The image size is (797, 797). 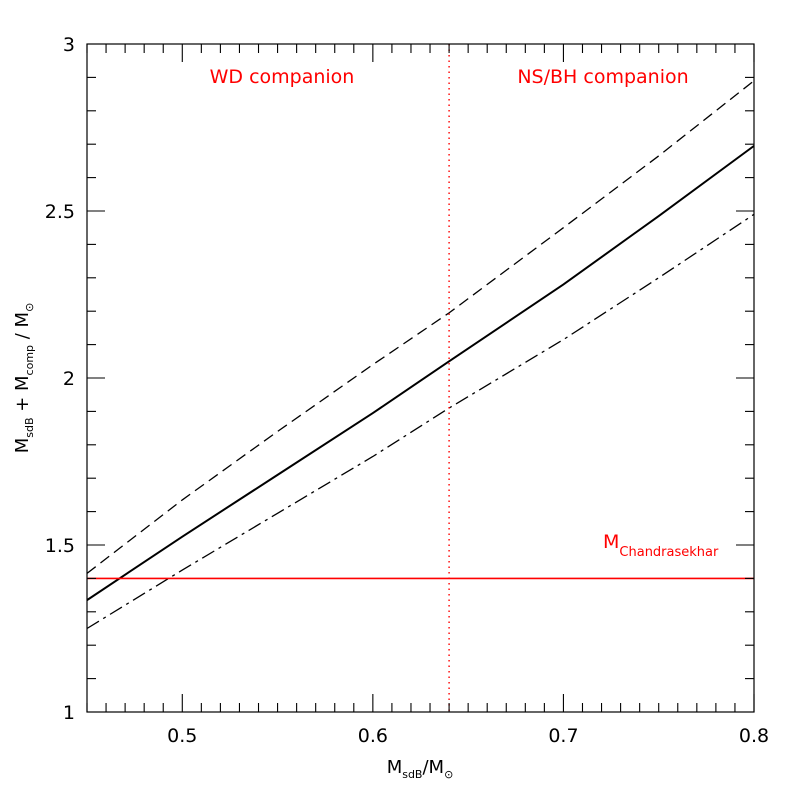 What do you see at coordinates (373, 736) in the screenshot?
I see `x-tick-label: 0.6` at bounding box center [373, 736].